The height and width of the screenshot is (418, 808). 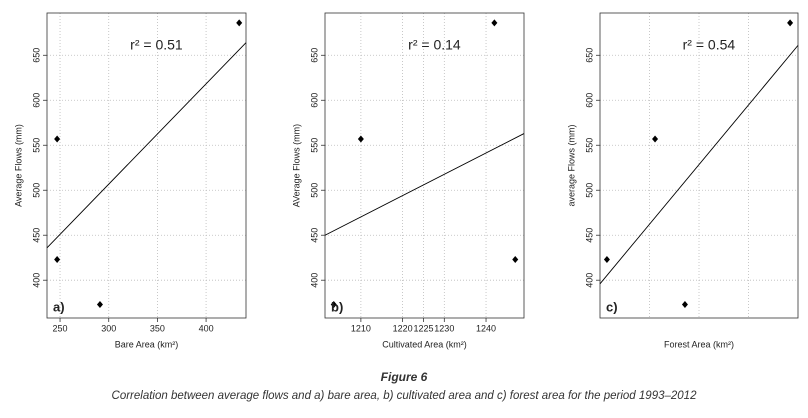 What do you see at coordinates (296, 165) in the screenshot?
I see `y-axis-label: AVerage Flows (mm)` at bounding box center [296, 165].